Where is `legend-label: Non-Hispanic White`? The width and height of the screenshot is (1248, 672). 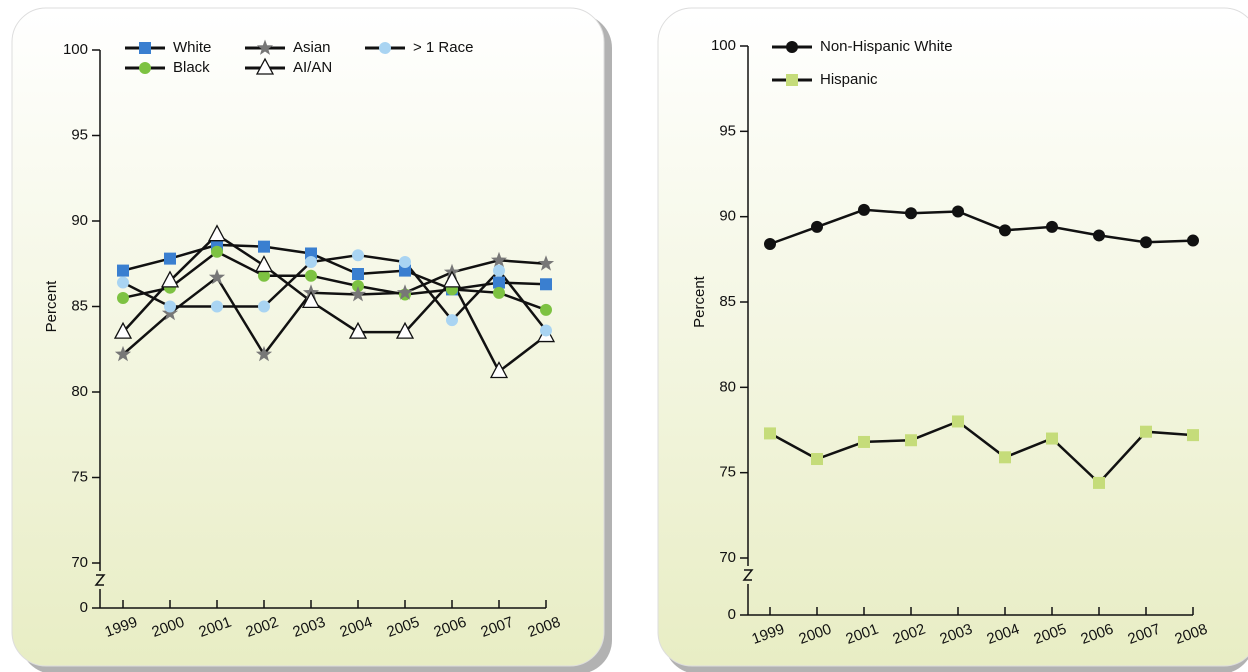
legend-label: Non-Hispanic White is located at coordinates (886, 46).